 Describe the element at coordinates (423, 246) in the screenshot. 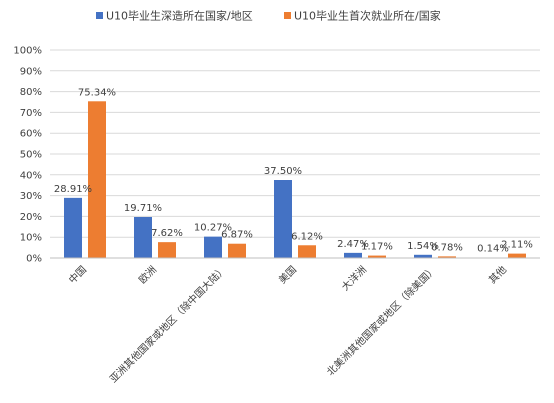

I see `data-label: 1.54%` at that location.